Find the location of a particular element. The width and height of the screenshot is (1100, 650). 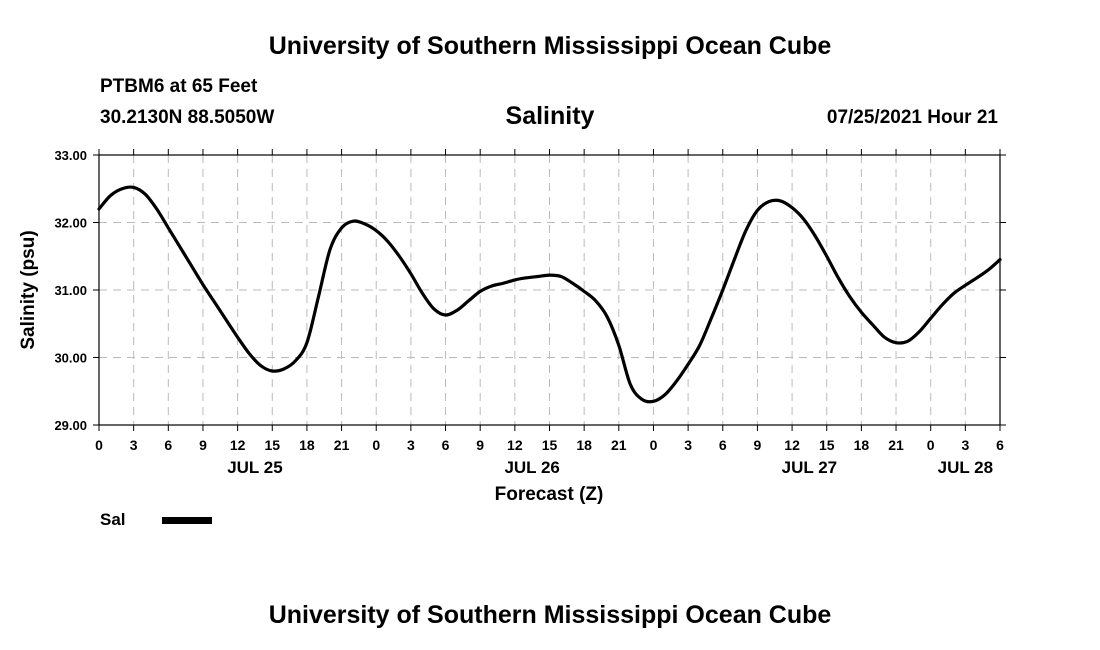

x-tick-labels: 0 3 6 9 12 15 18 21 0 3 6 9 12 15 18 21 0 3 6 9 12 15 18 21 0 3 6 is located at coordinates (549, 445).